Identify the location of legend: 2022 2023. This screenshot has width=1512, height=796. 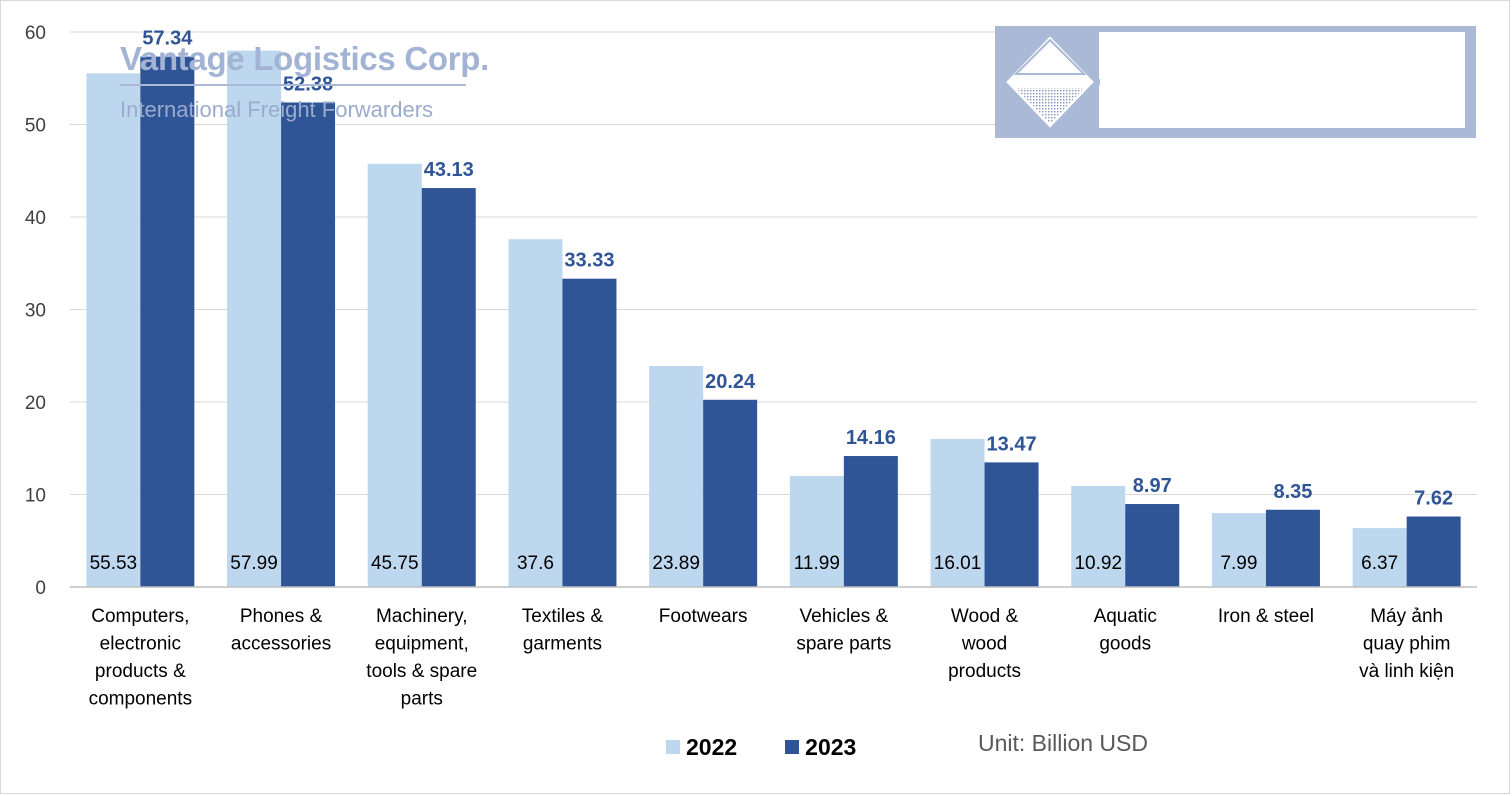
(785, 747).